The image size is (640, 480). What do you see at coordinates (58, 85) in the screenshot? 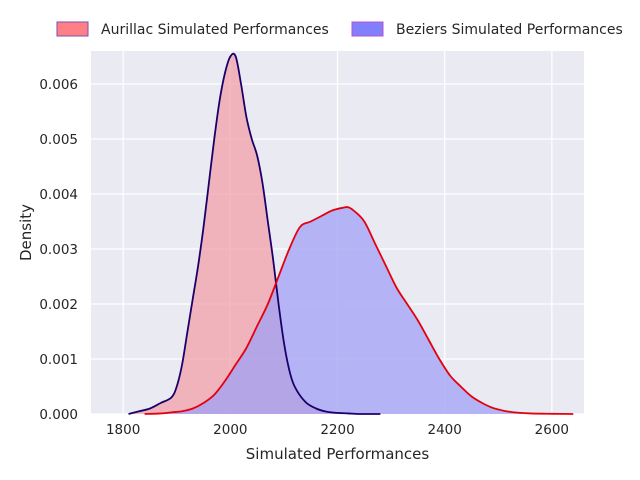
I see `y-tick-label: 0.006` at bounding box center [58, 85].